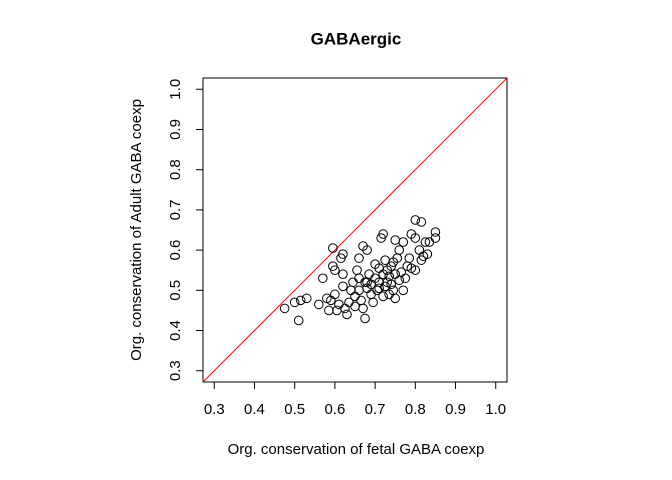 This screenshot has height=480, width=672. I want to click on y-tick-label: 0.3, so click(175, 370).